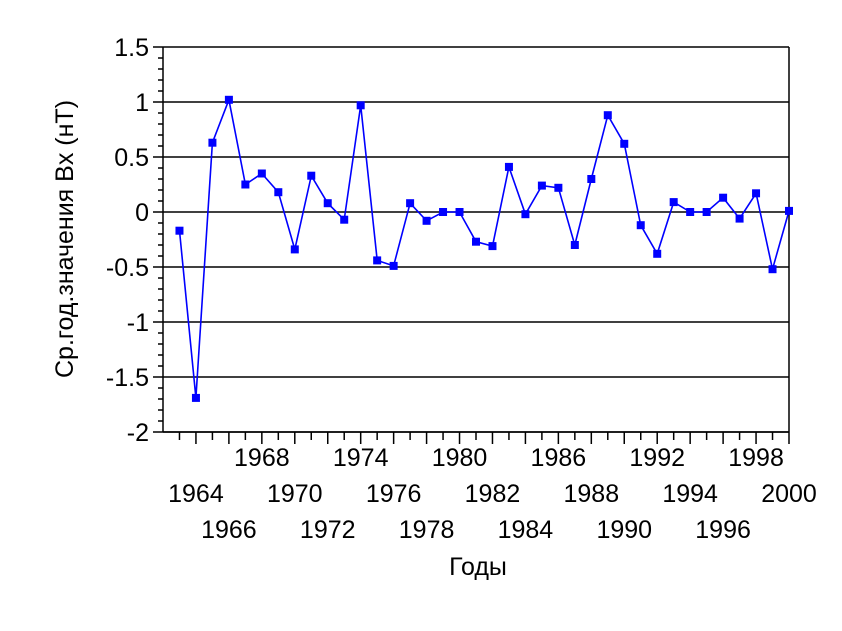 This screenshot has height=631, width=842. I want to click on x-tick-label: 1976, so click(394, 494).